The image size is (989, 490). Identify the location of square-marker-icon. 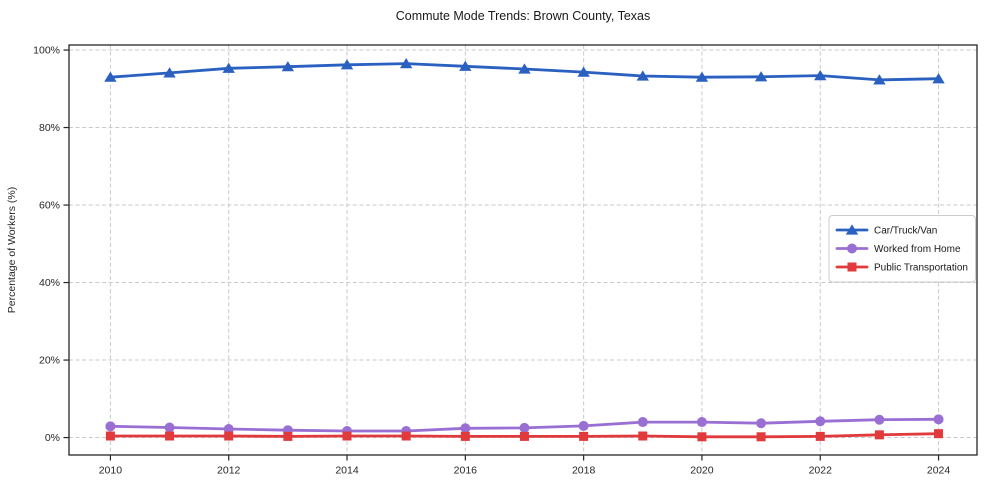
(852, 267).